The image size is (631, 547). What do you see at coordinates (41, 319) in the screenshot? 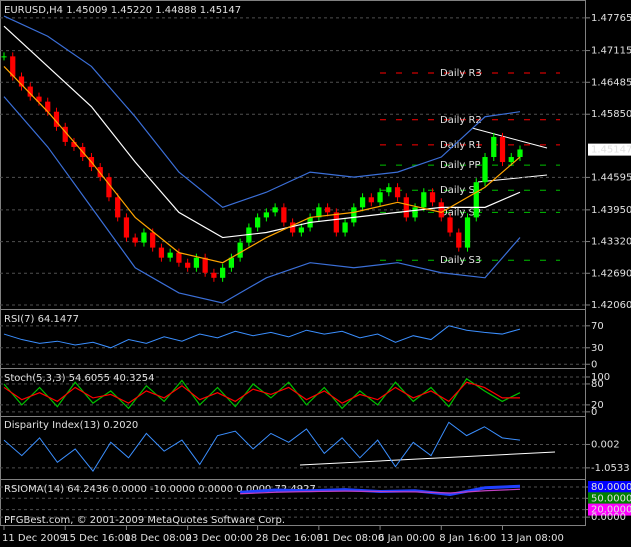
I see `panel-title: RSI(7) 64.1477` at bounding box center [41, 319].